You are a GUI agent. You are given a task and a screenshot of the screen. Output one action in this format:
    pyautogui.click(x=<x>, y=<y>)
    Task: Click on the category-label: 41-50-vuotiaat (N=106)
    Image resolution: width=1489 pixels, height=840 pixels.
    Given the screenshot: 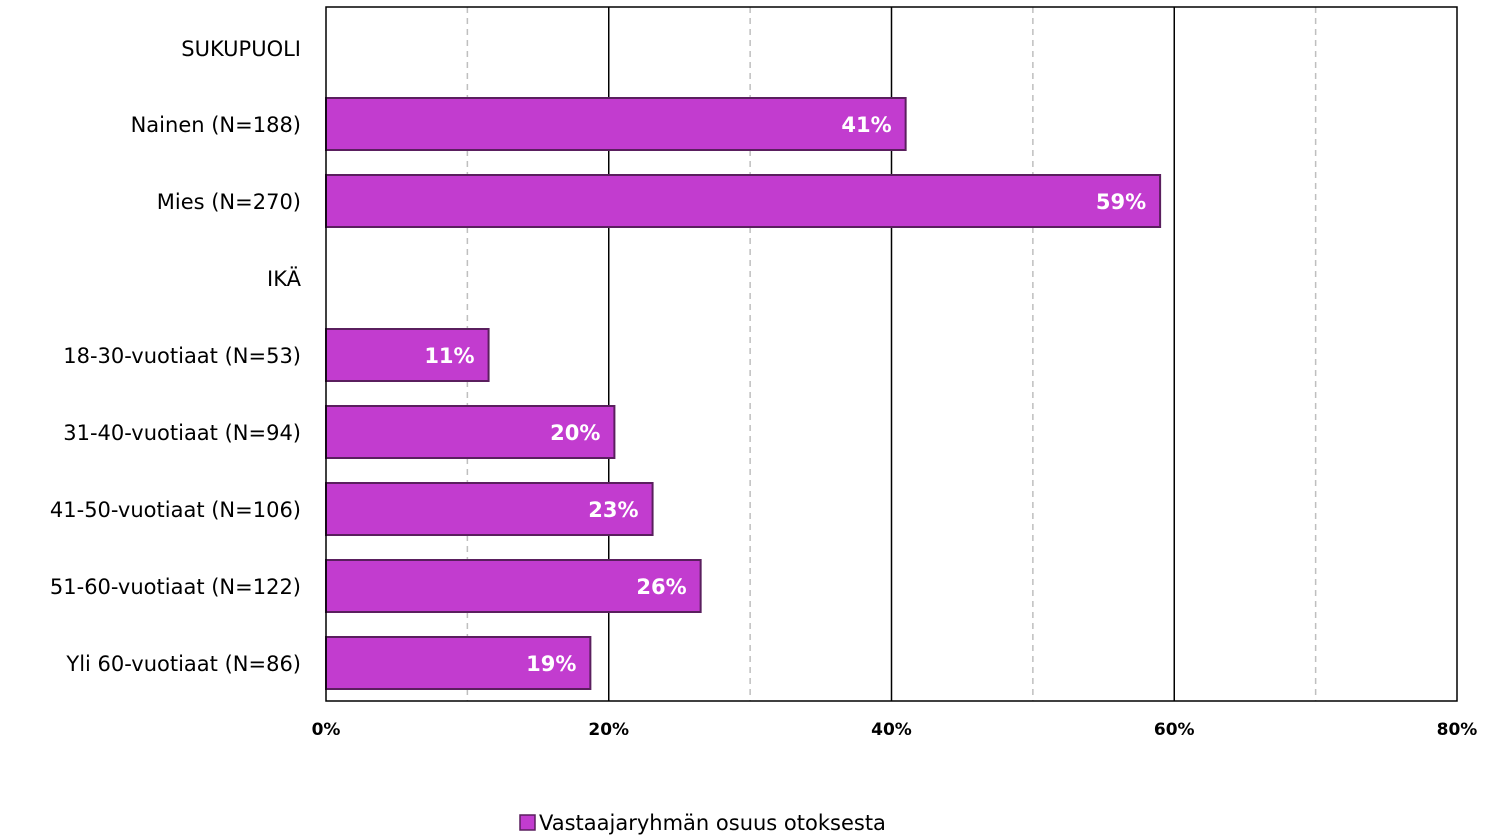 What is the action you would take?
    pyautogui.click(x=175, y=510)
    